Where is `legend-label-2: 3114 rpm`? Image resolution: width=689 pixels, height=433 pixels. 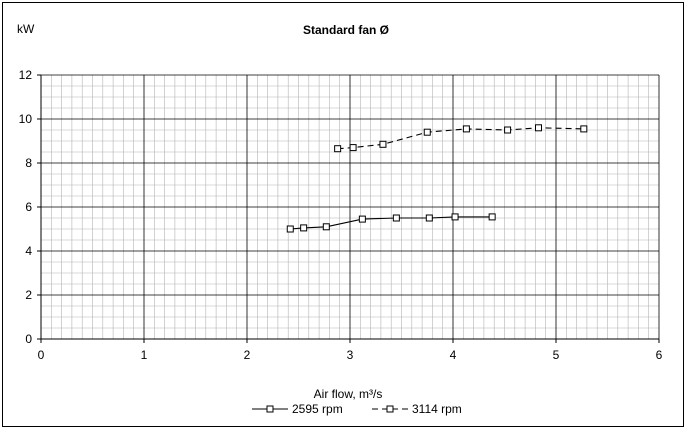 legend-label-2: 3114 rpm is located at coordinates (437, 409).